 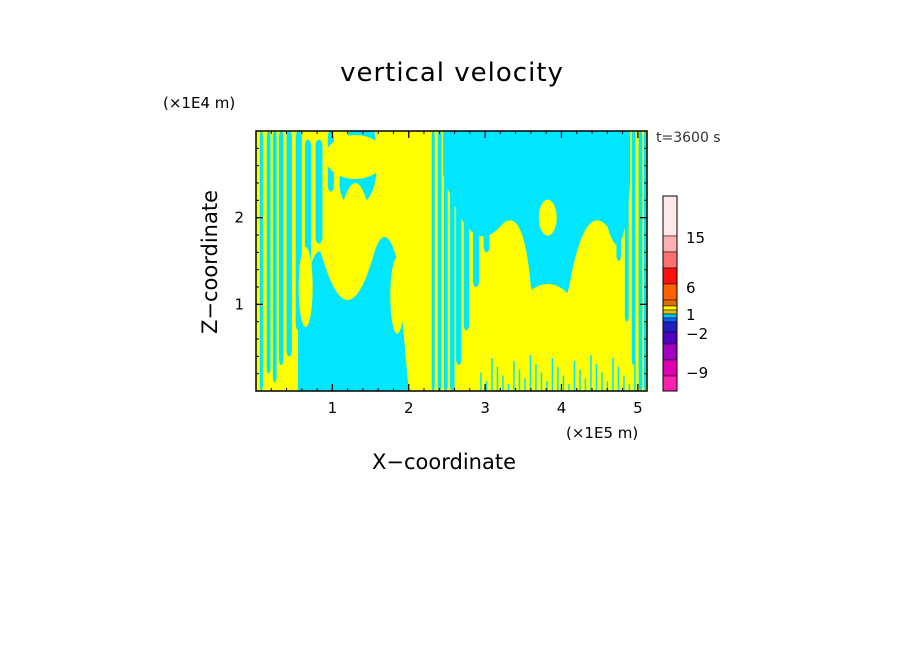 What do you see at coordinates (485, 408) in the screenshot?
I see `x-tick-label: 3` at bounding box center [485, 408].